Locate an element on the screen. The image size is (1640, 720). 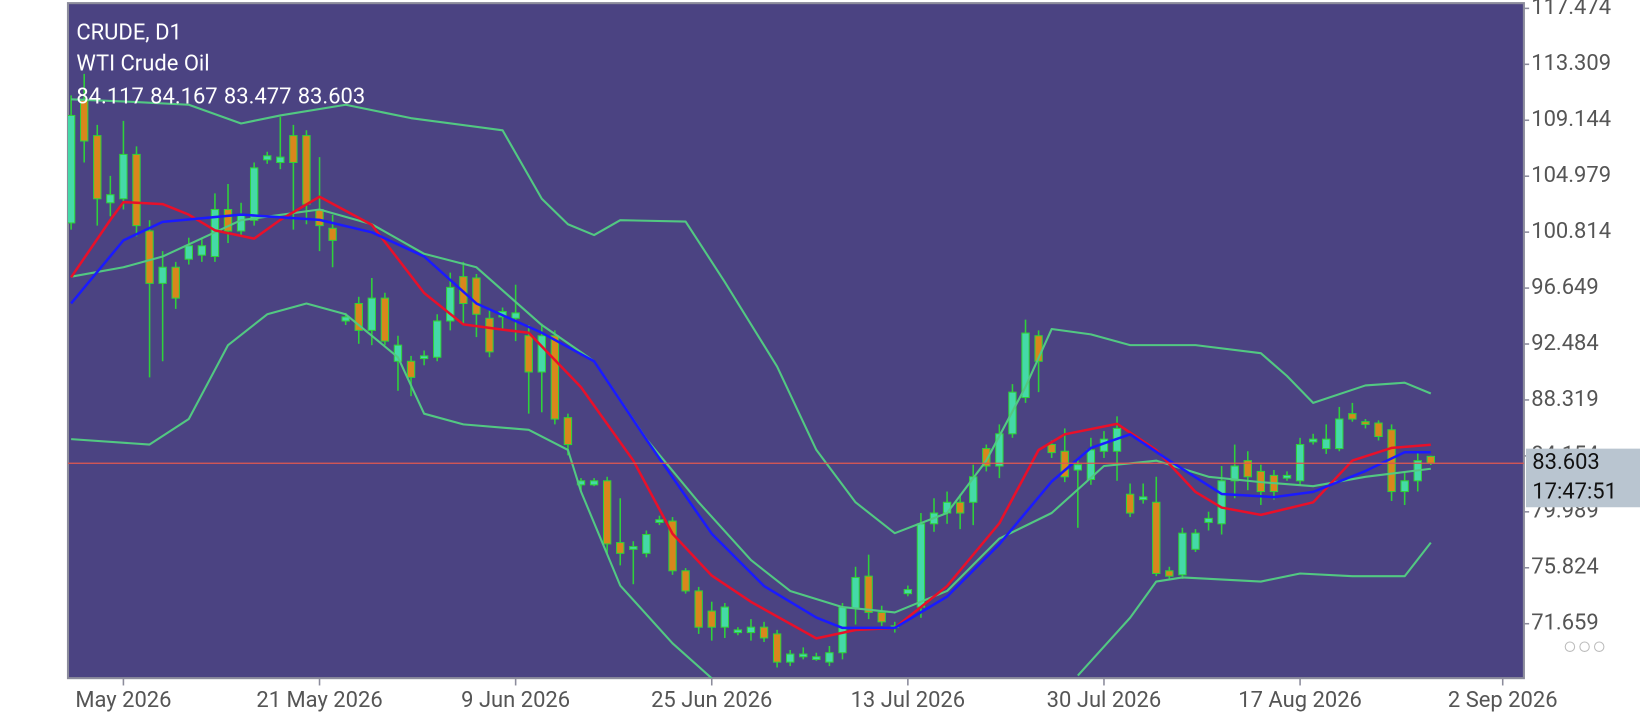
ohlc-open: 84.117 is located at coordinates (110, 96).